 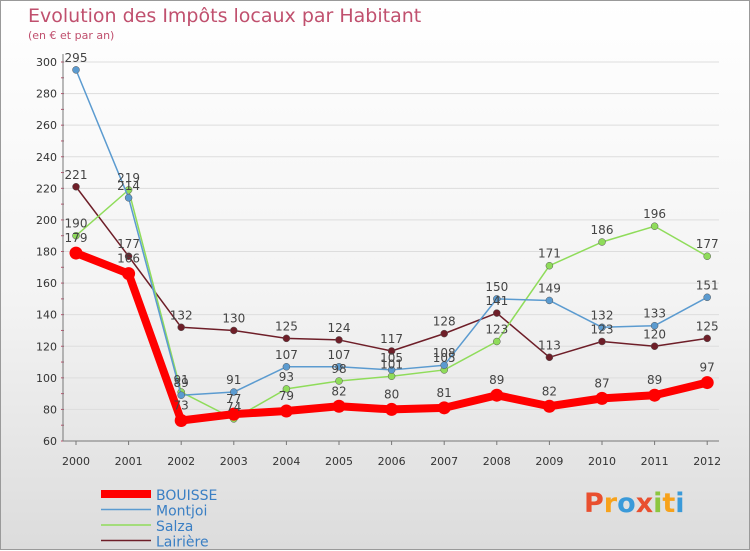 I want to click on data-label-bouisse: 77, so click(x=233, y=399).